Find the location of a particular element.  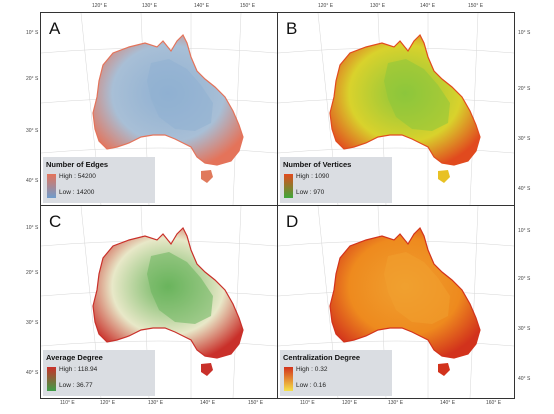

legend-high-value: High : 118.94 is located at coordinates (78, 369).